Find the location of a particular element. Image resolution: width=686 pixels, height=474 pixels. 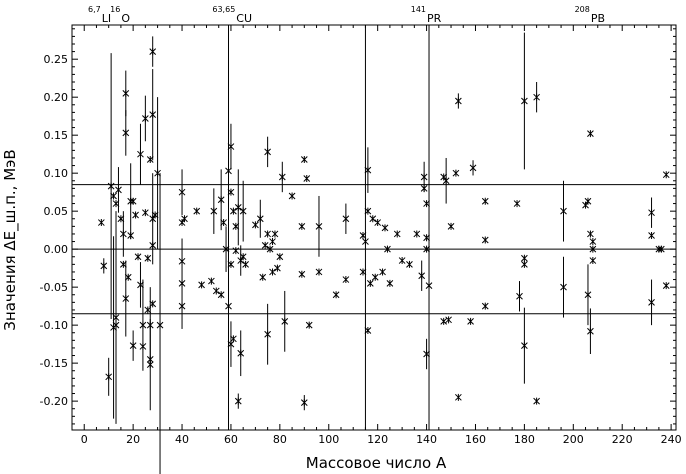

element-mass-label: 63,65 is located at coordinates (223, 9).